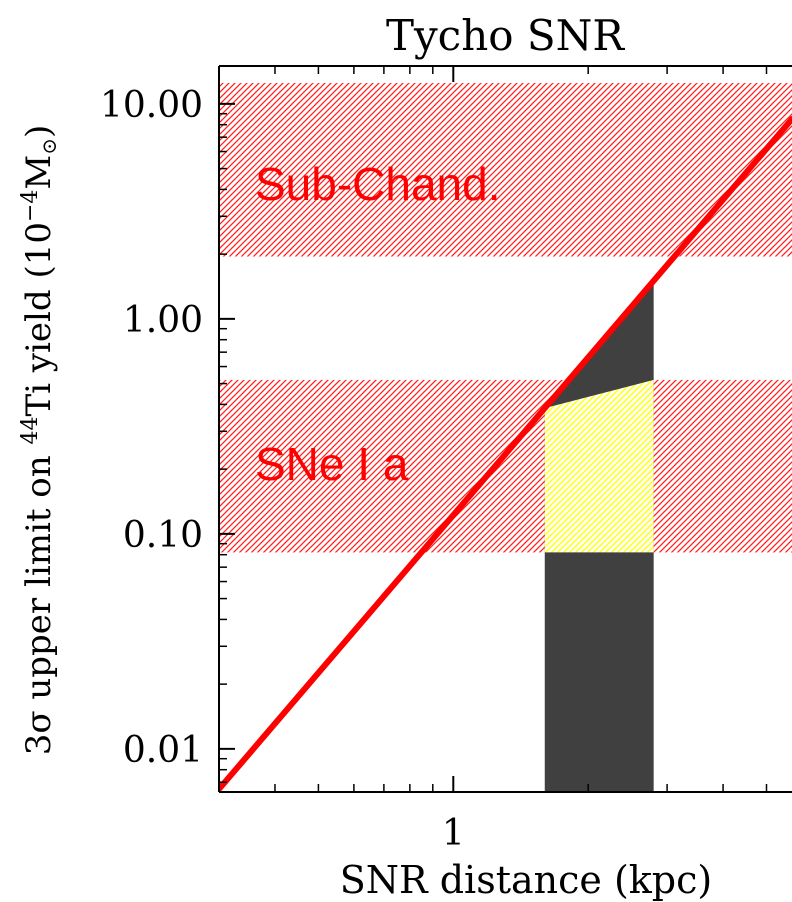  I want to click on y-axis-label-isotope-mass: 44, so click(30, 431).